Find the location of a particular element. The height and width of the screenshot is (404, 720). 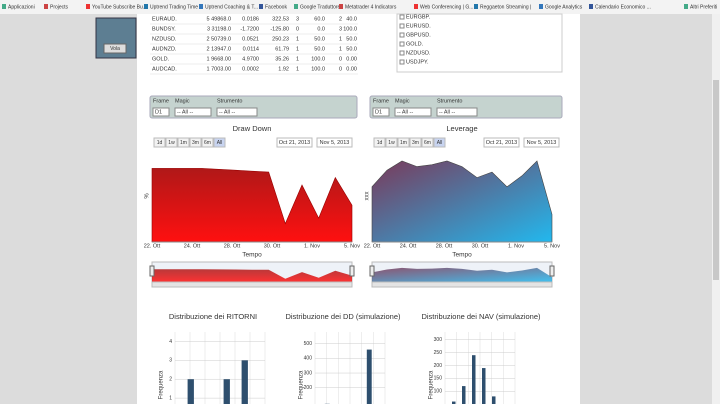

x-tick-label: 1. Nov is located at coordinates (516, 246).